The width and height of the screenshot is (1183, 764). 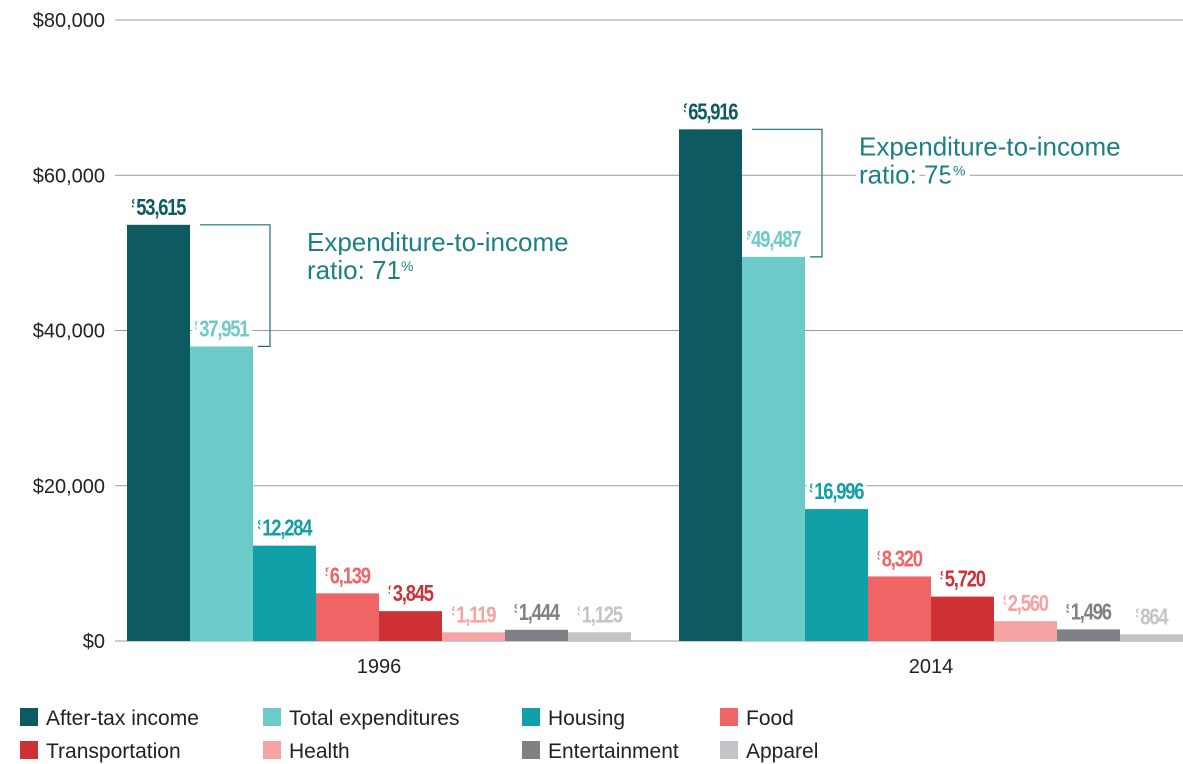 I want to click on value-label: $53,615, so click(x=159, y=207).